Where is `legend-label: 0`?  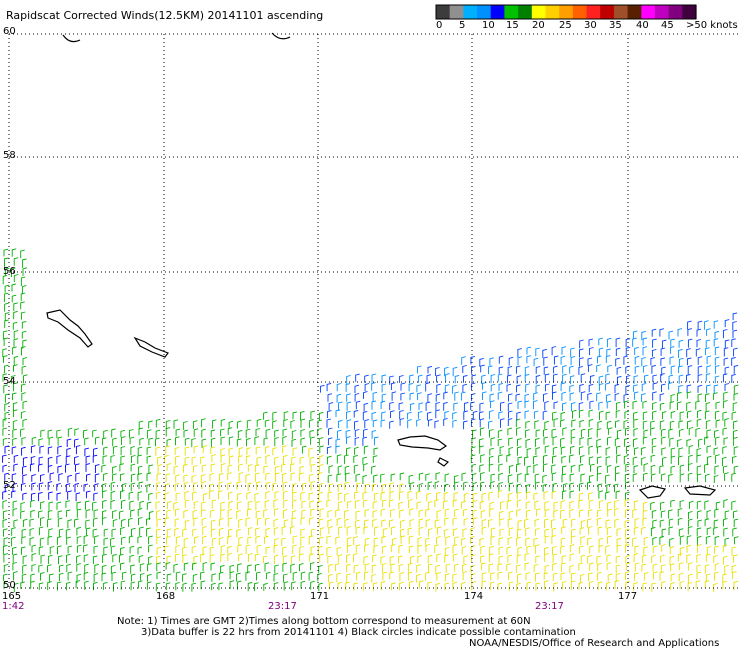
legend-label: 0 is located at coordinates (439, 25).